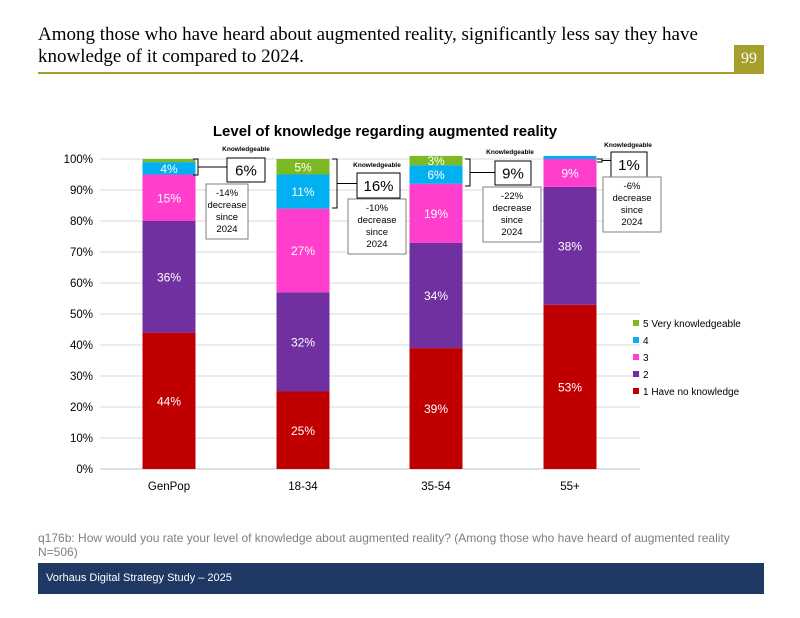  Describe the element at coordinates (81, 377) in the screenshot. I see `y-tick-label: 30%` at that location.